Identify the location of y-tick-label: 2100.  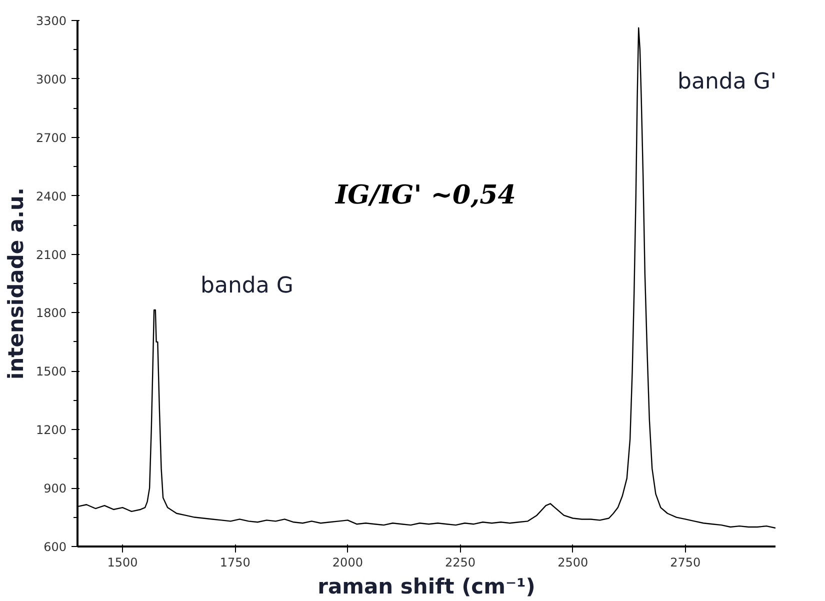
(51, 255).